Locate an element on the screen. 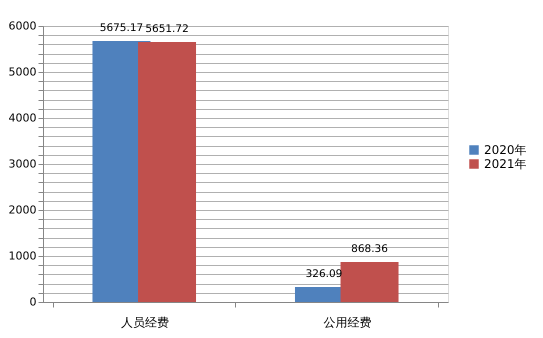  y-tick-label: 2000 is located at coordinates (22, 210).